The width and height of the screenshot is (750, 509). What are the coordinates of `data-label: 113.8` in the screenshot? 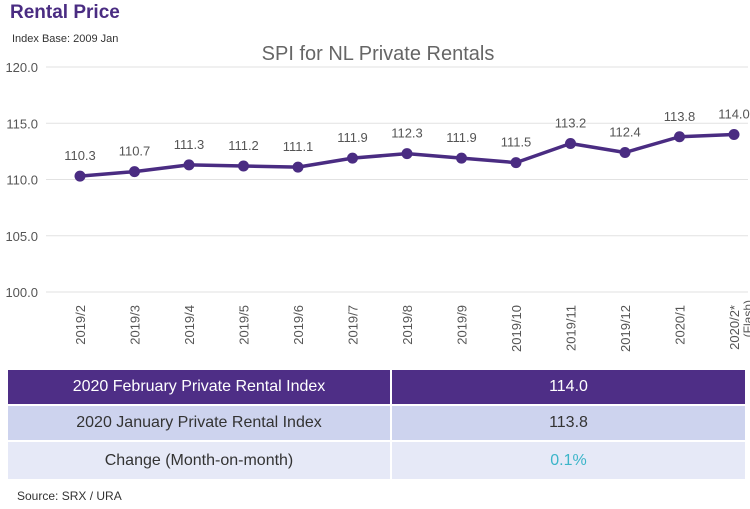 It's located at (680, 116).